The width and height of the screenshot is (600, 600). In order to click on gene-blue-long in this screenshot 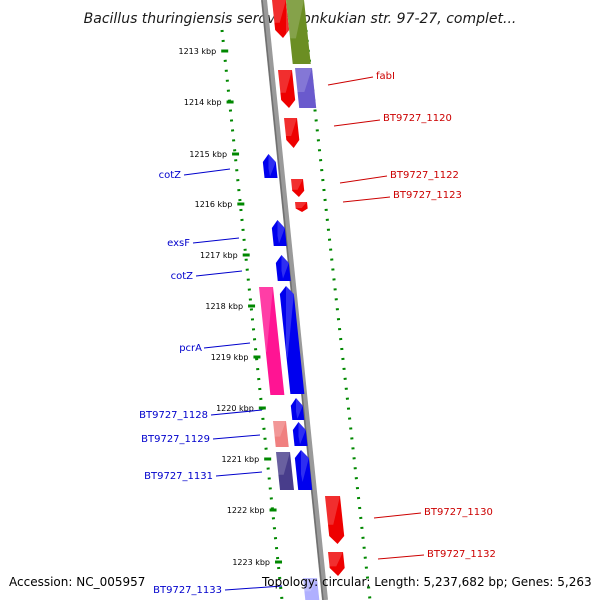, I will do `click(292, 340)`.